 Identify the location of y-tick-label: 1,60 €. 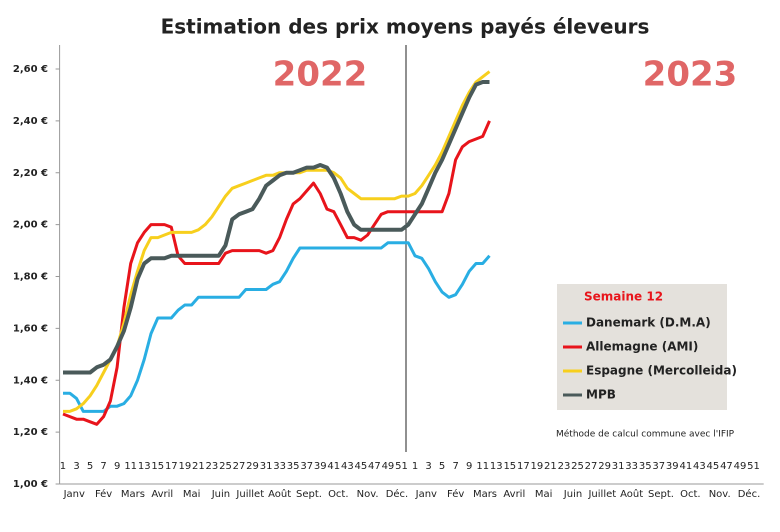
(30, 328).